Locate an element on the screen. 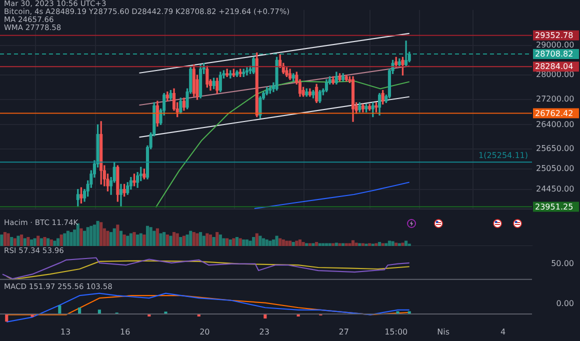  ref-line-label: 26762.42 is located at coordinates (554, 113).